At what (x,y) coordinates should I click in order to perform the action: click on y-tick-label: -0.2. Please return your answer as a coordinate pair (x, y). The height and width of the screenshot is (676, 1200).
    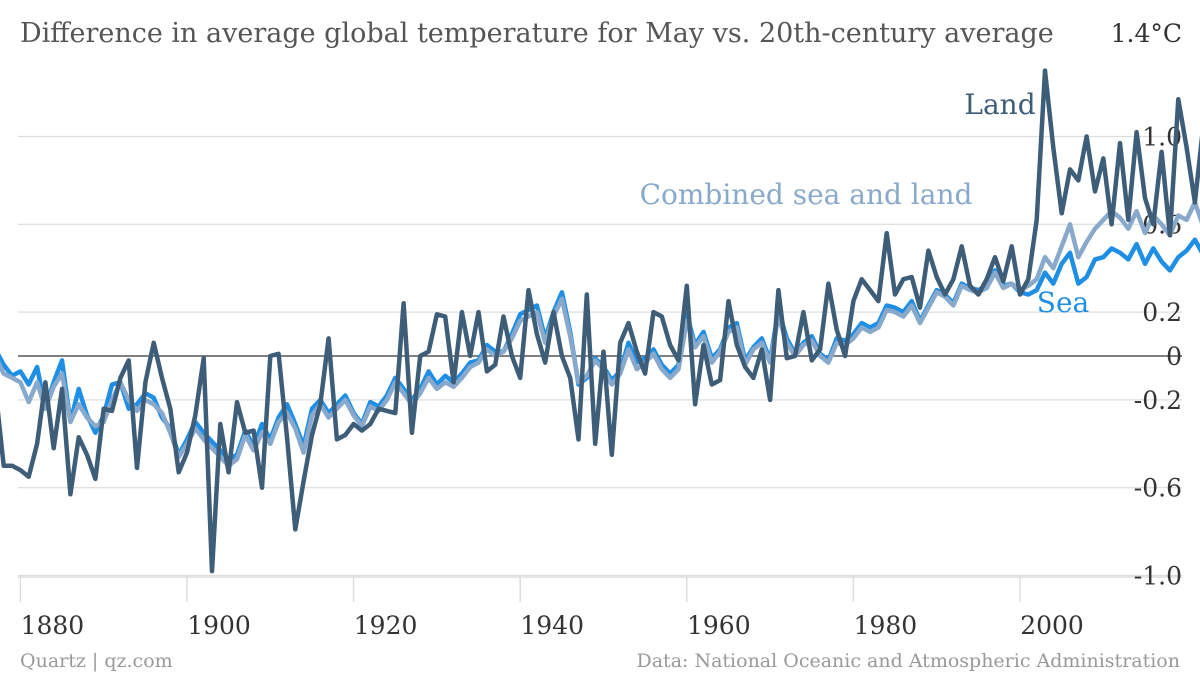
    Looking at the image, I should click on (1158, 400).